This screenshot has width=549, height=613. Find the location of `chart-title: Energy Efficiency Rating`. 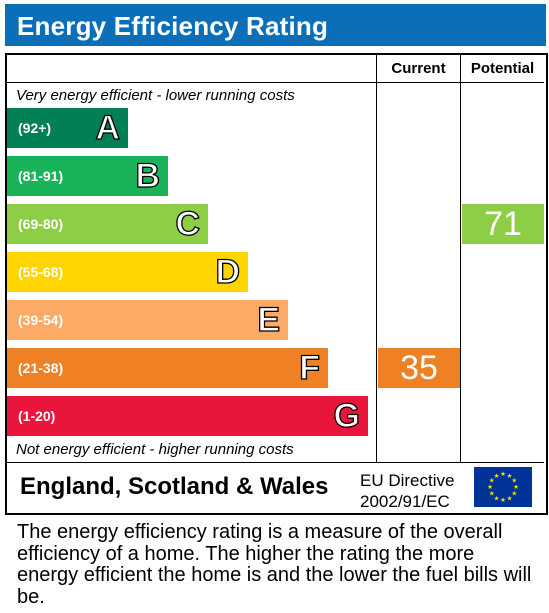

chart-title: Energy Efficiency Rating is located at coordinates (173, 26).